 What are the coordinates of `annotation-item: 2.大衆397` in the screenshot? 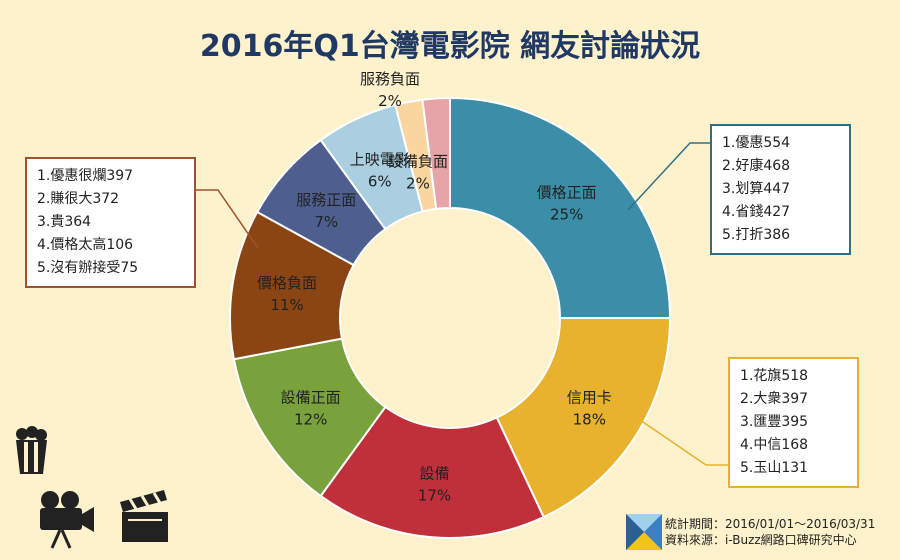 It's located at (774, 399).